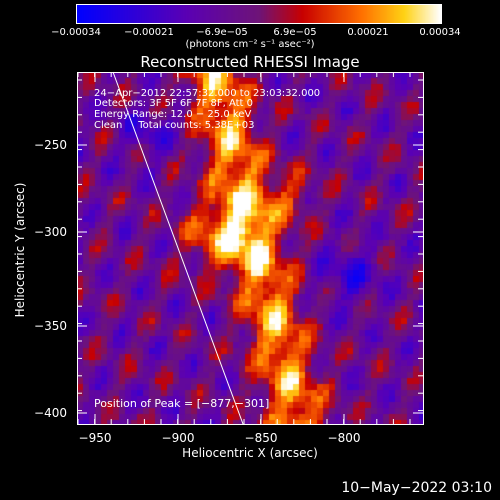  I want to click on y-tick-label: −250, so click(50, 145).